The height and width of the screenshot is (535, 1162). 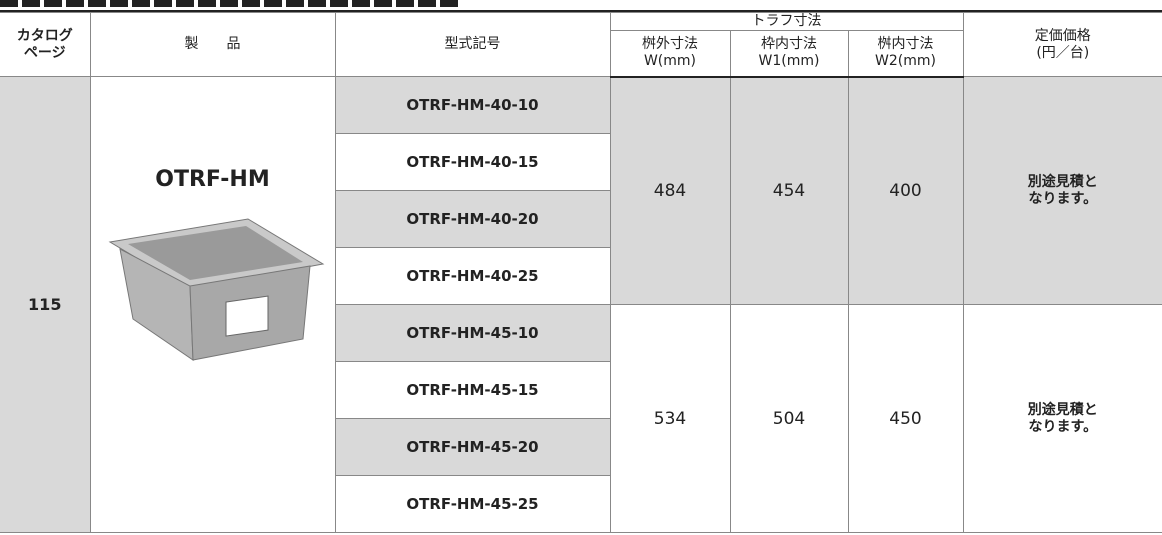 What do you see at coordinates (789, 418) in the screenshot?
I see `dim-cell: 504` at bounding box center [789, 418].